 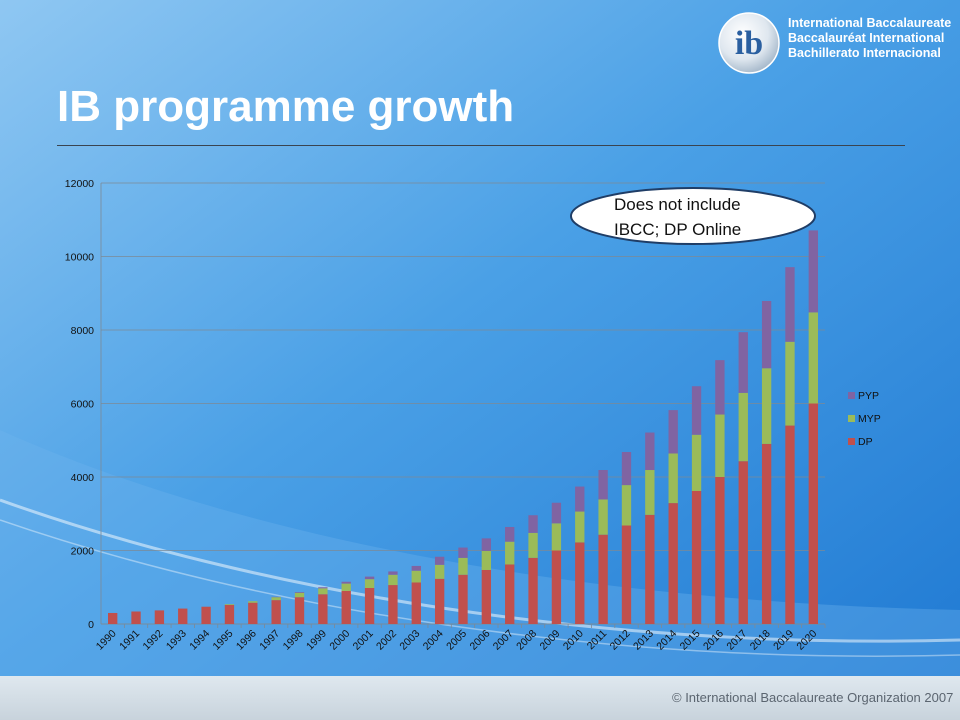 What do you see at coordinates (643, 640) in the screenshot?
I see `x-tick-label: 2013` at bounding box center [643, 640].